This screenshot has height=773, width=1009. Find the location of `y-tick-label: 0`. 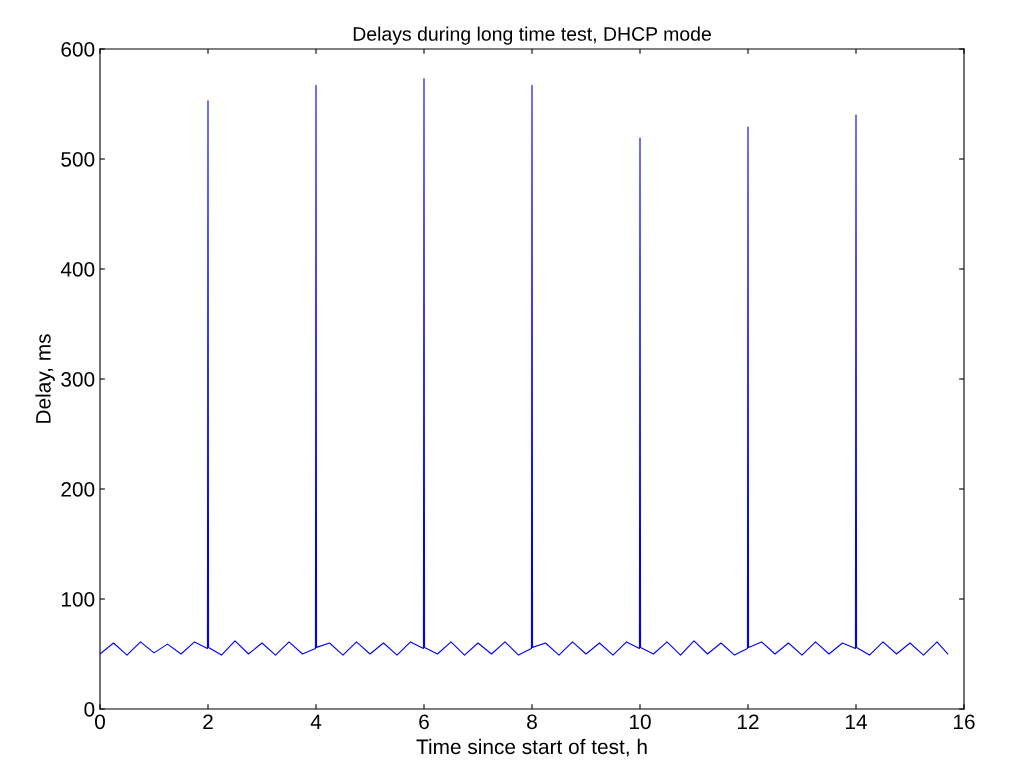

y-tick-label: 0 is located at coordinates (89, 709).